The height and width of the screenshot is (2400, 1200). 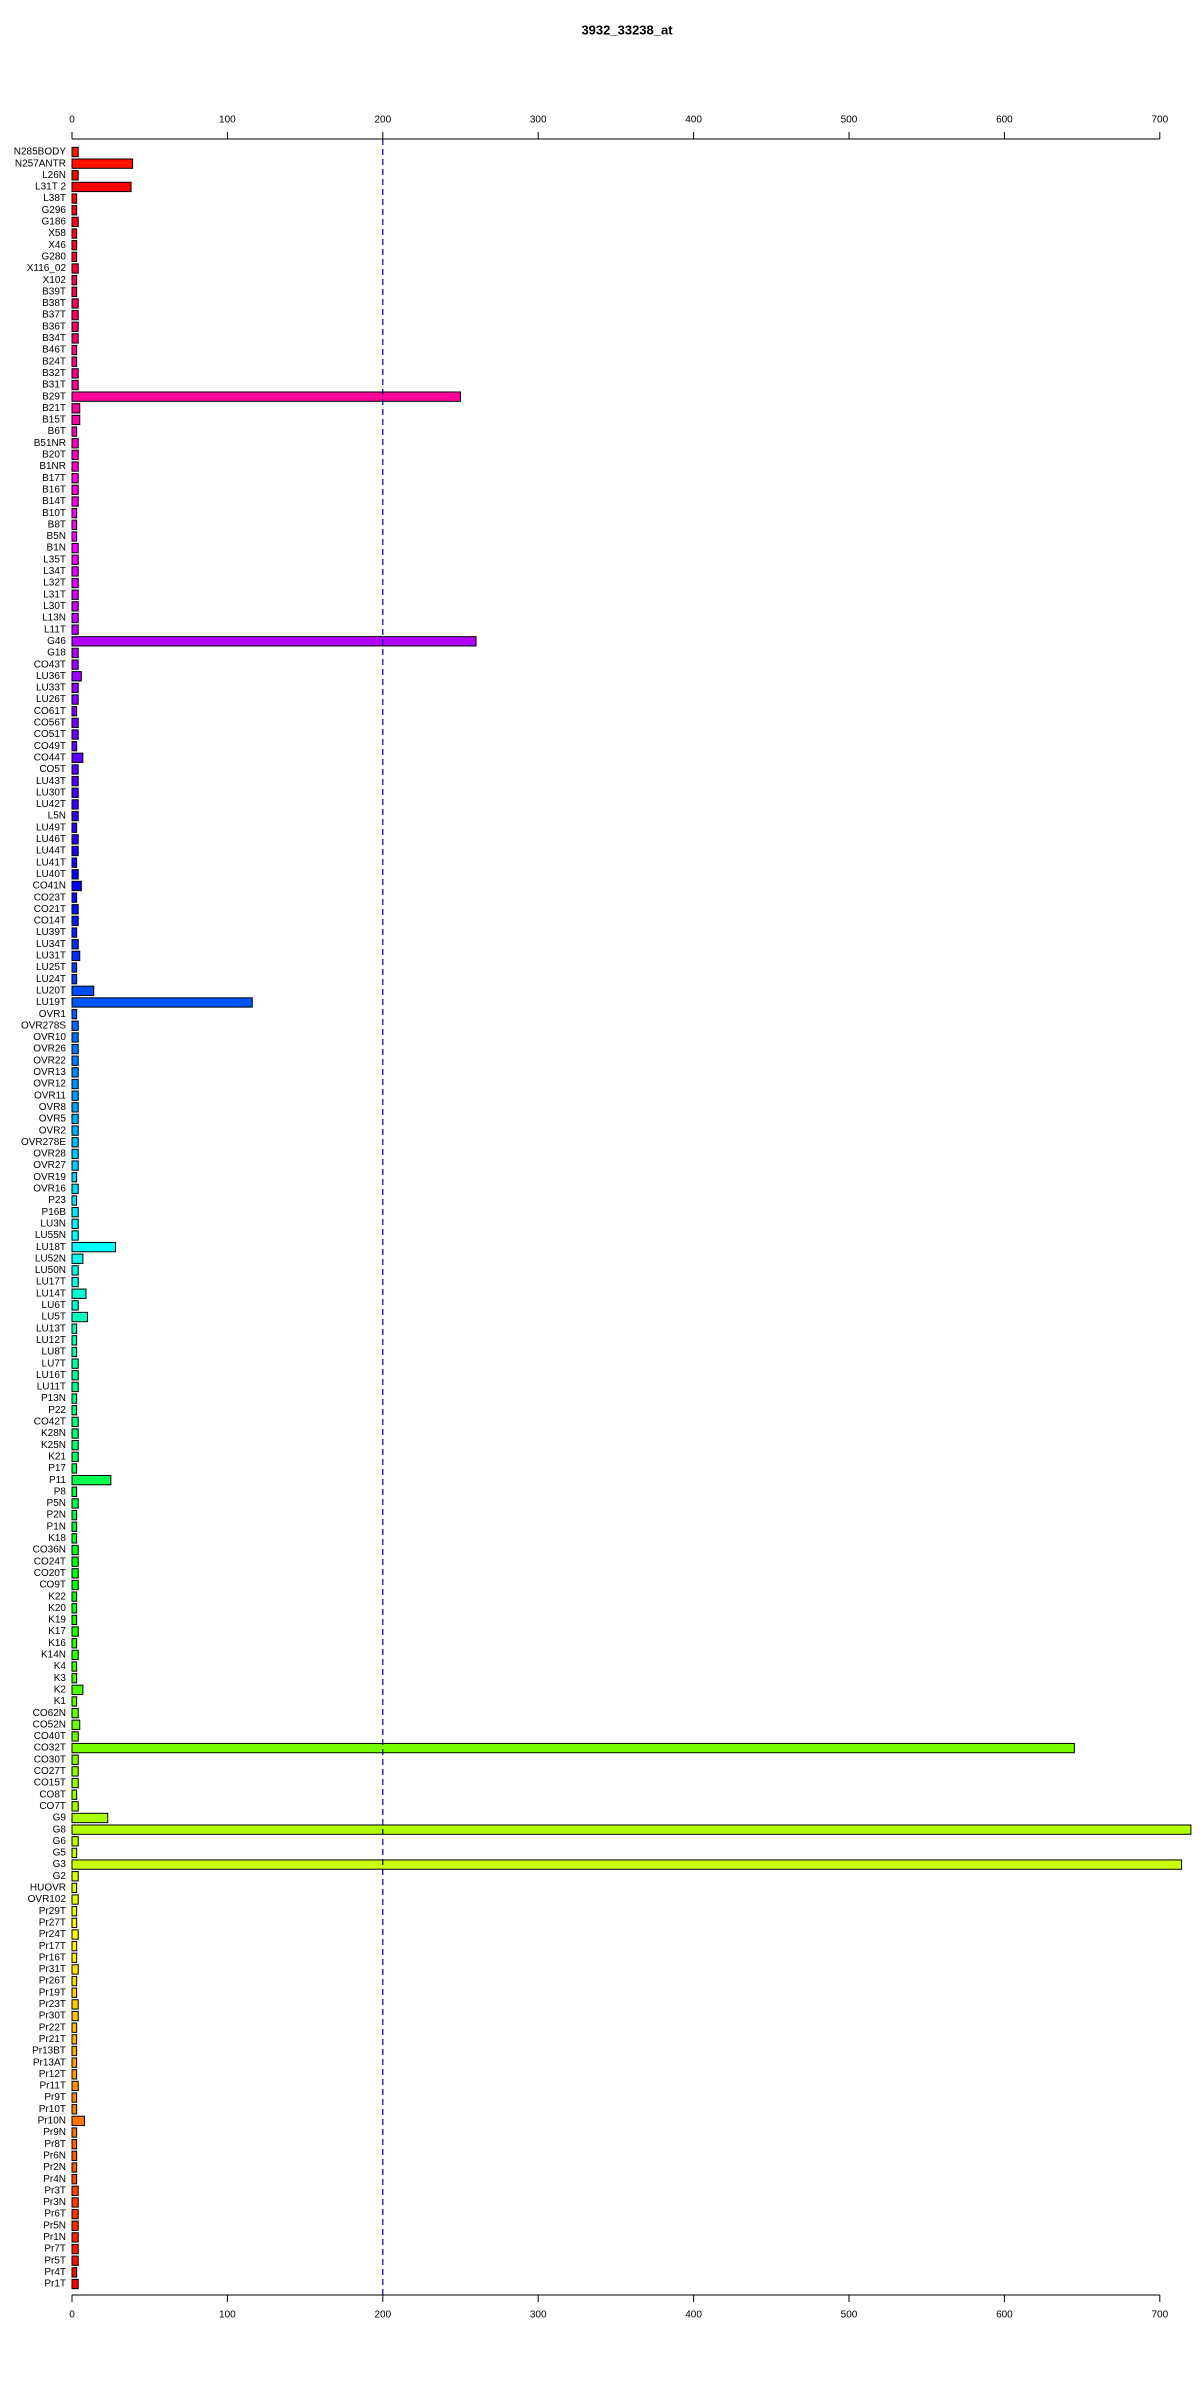 I want to click on y-tick-label: G3, so click(x=60, y=1864).